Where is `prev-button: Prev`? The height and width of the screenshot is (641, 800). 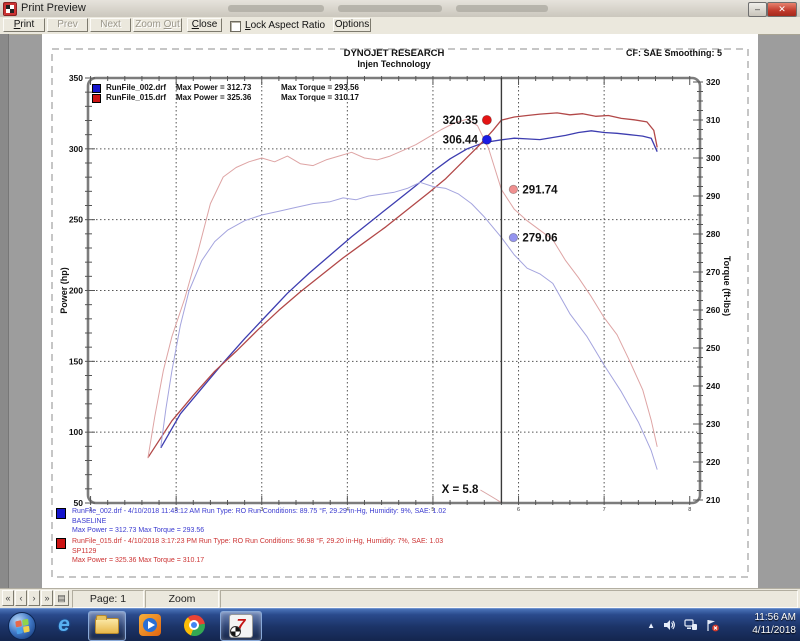 prev-button: Prev is located at coordinates (67, 25).